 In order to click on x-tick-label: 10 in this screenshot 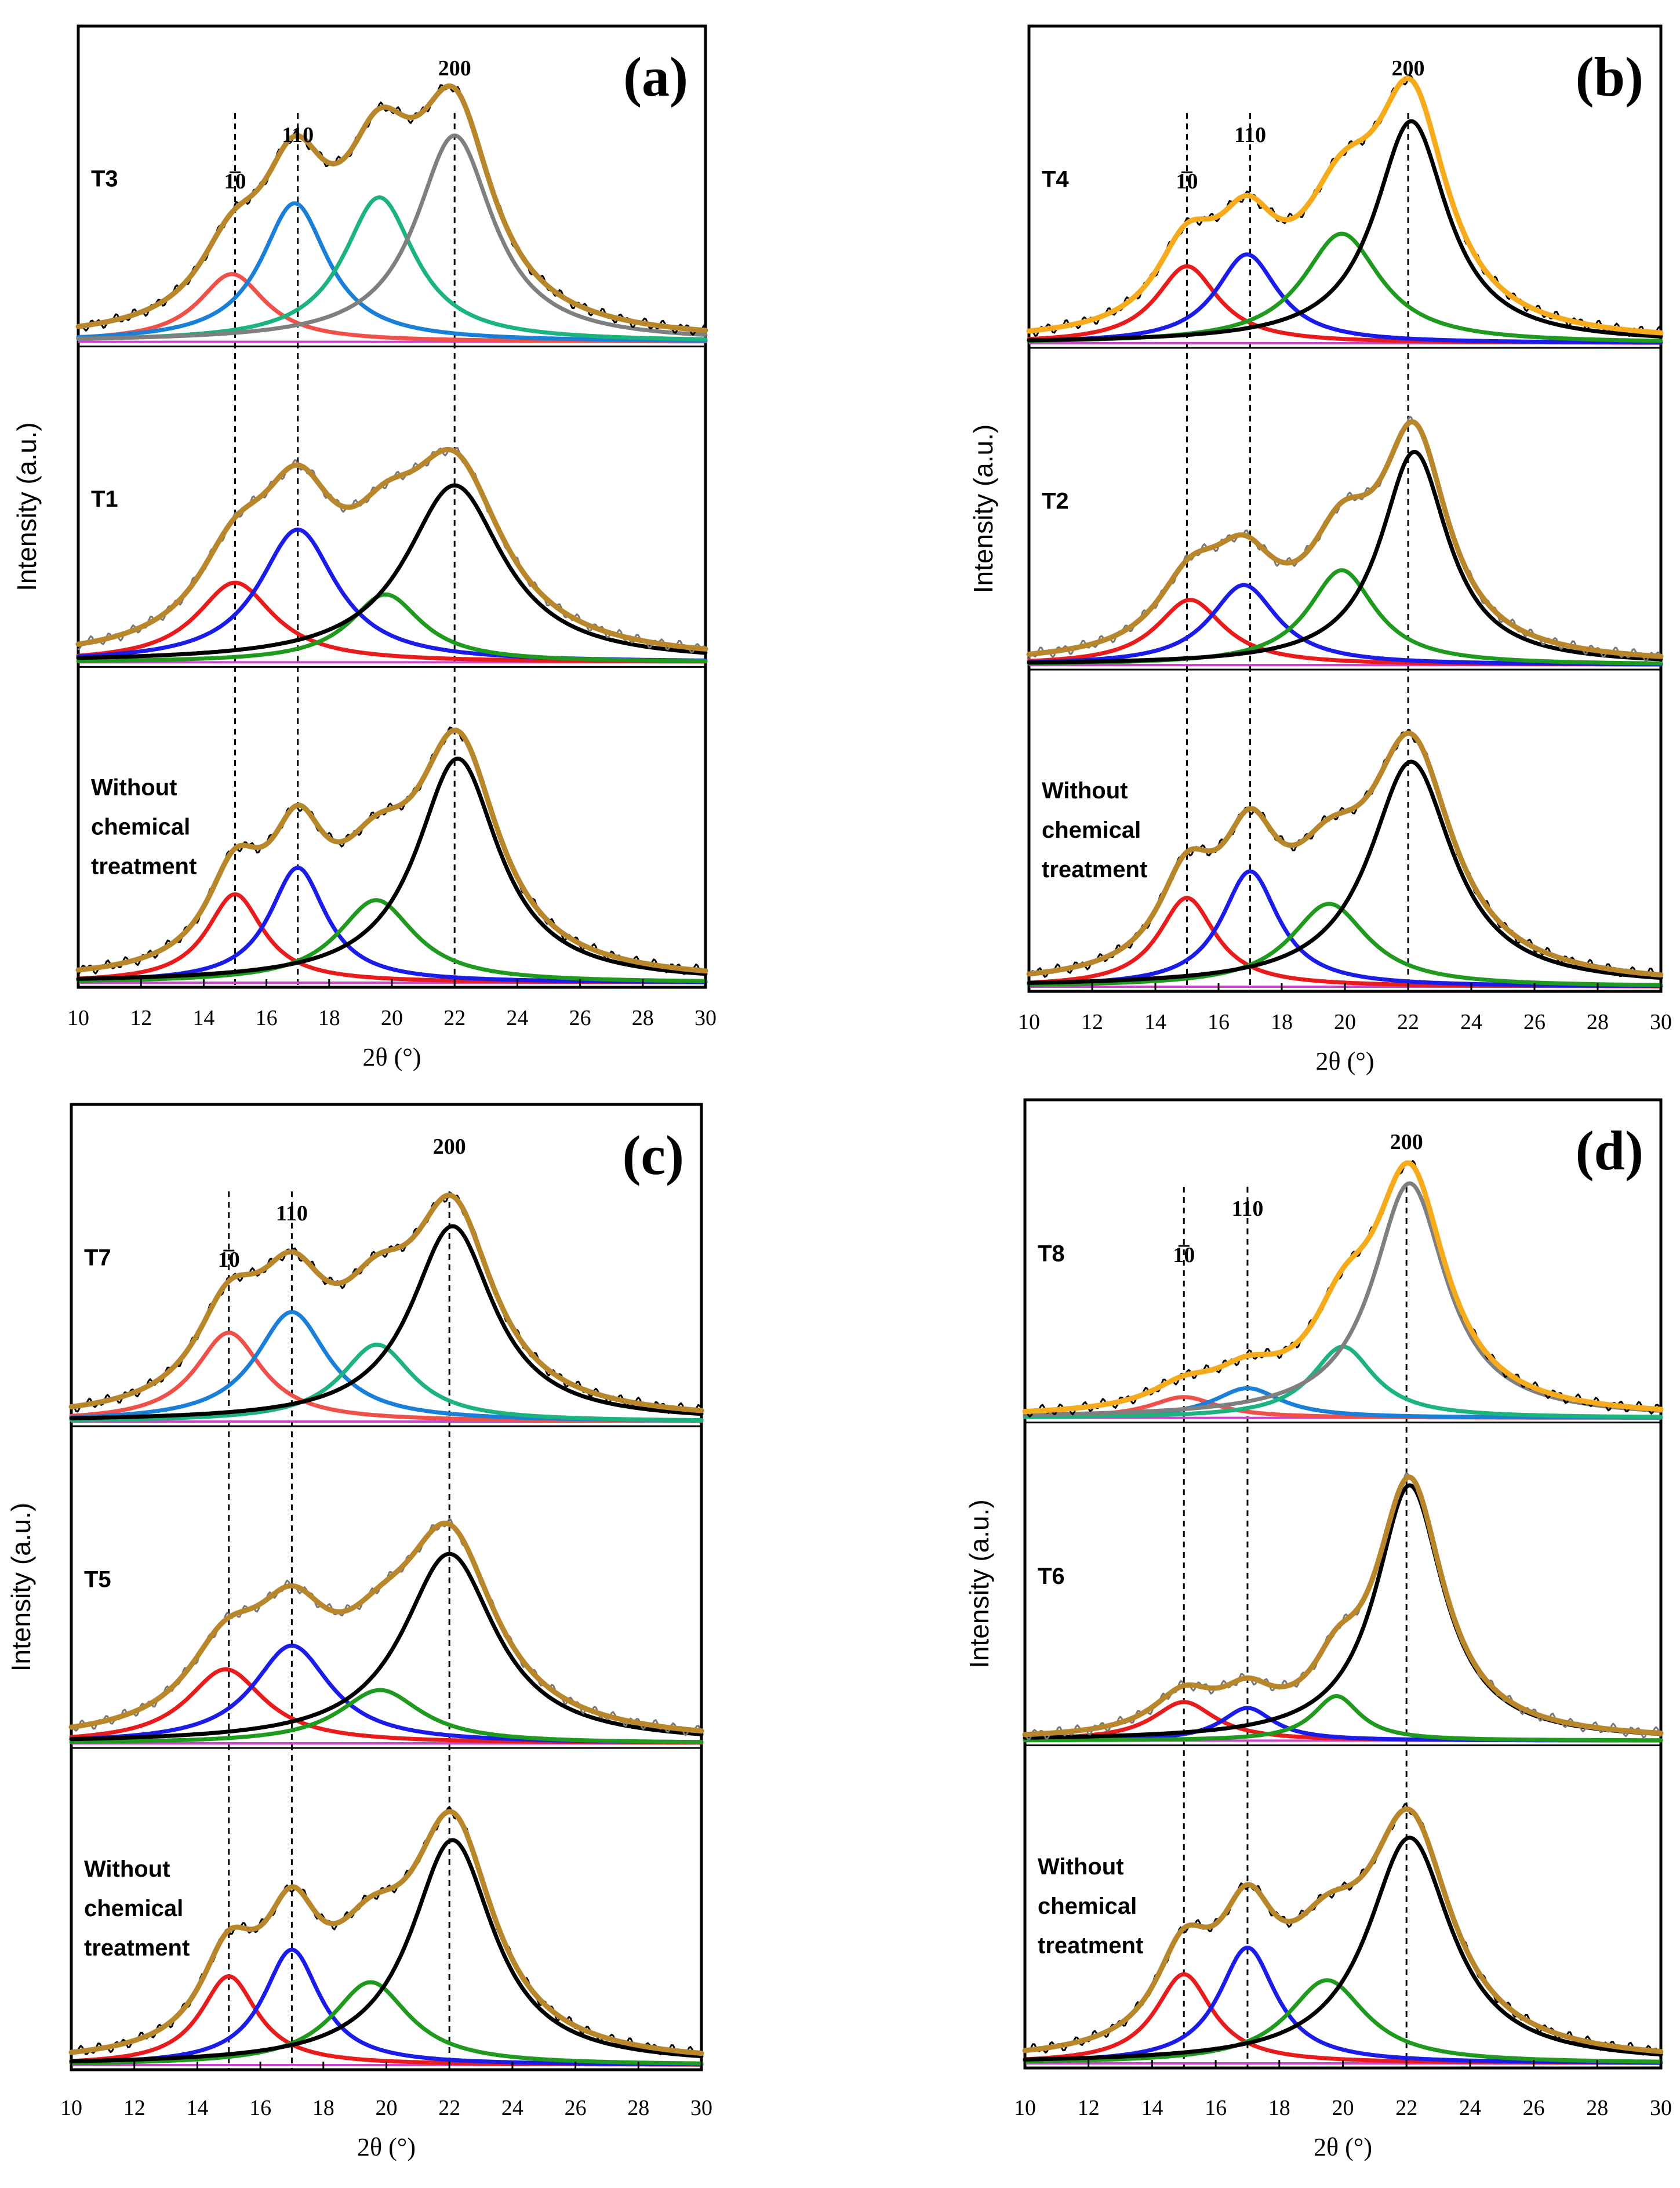, I will do `click(1029, 1022)`.